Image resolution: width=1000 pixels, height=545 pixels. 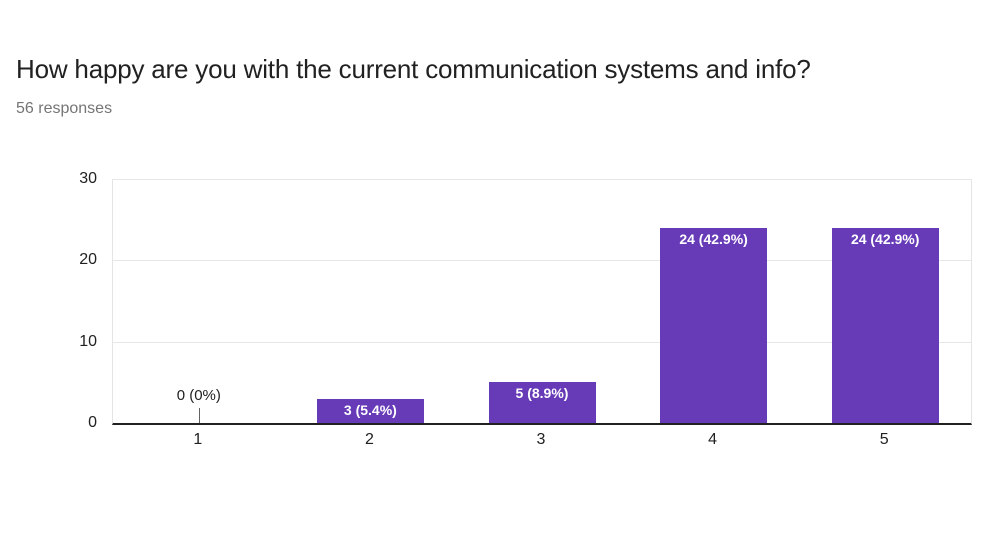 I want to click on response-count: 56 responses, so click(x=64, y=108).